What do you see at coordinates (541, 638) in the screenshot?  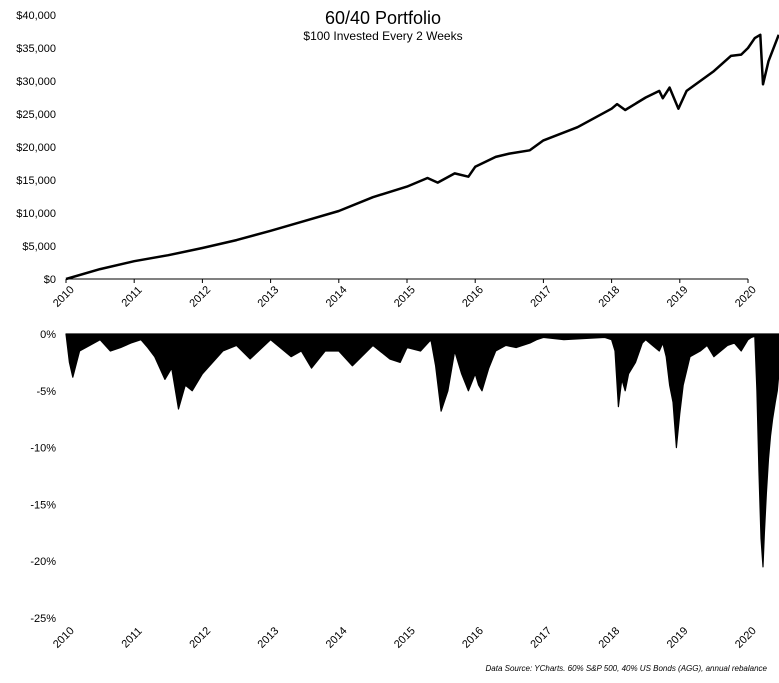 I see `bottom-x-tick-label: 2017` at bounding box center [541, 638].